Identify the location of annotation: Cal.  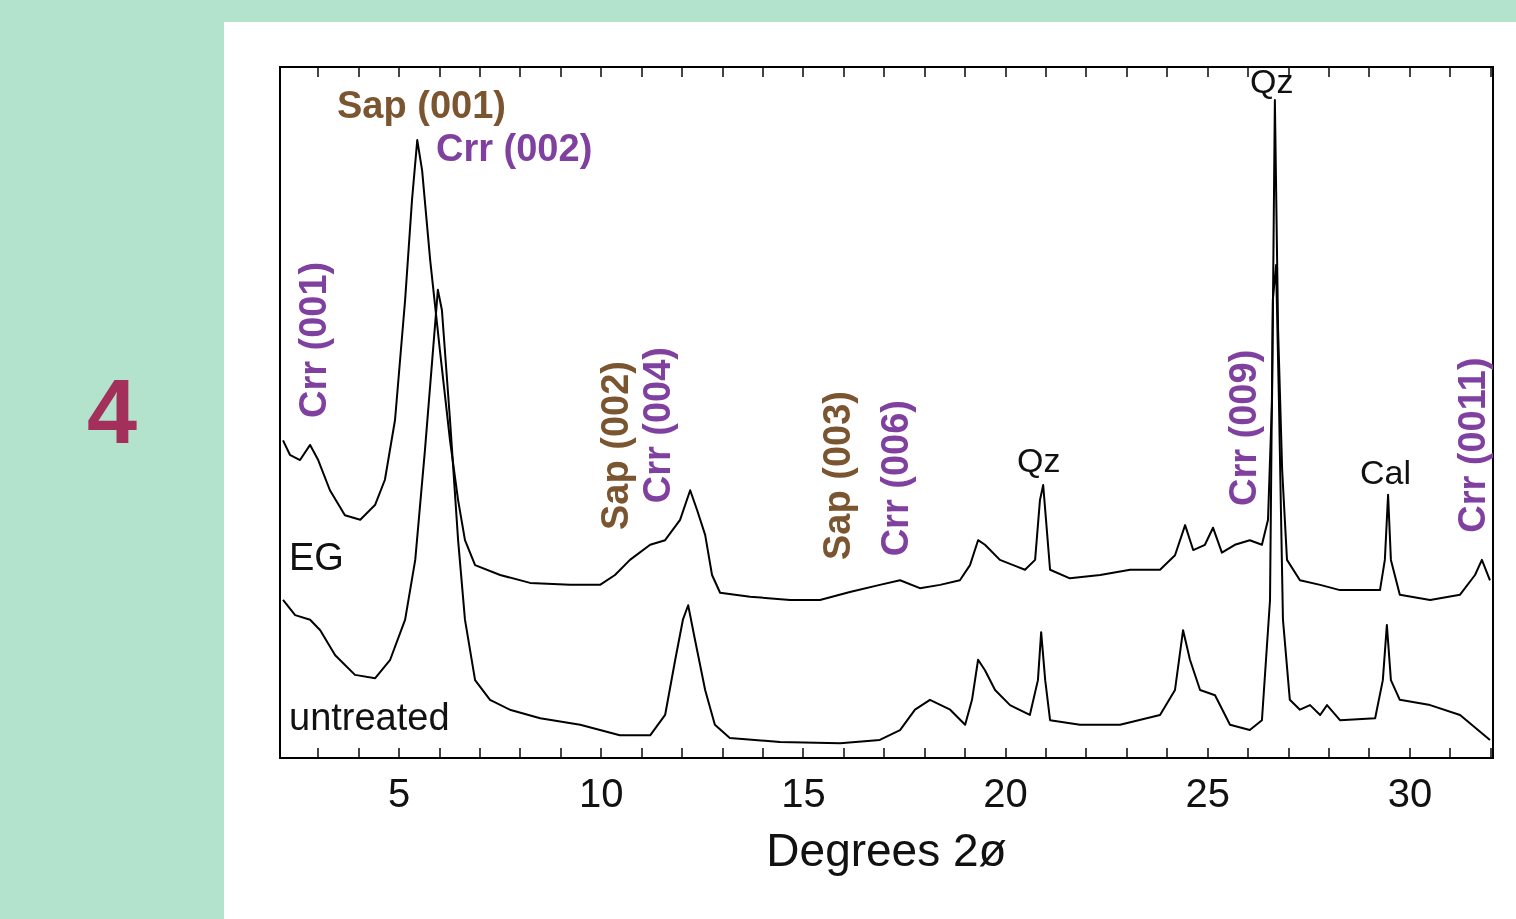
(1386, 472).